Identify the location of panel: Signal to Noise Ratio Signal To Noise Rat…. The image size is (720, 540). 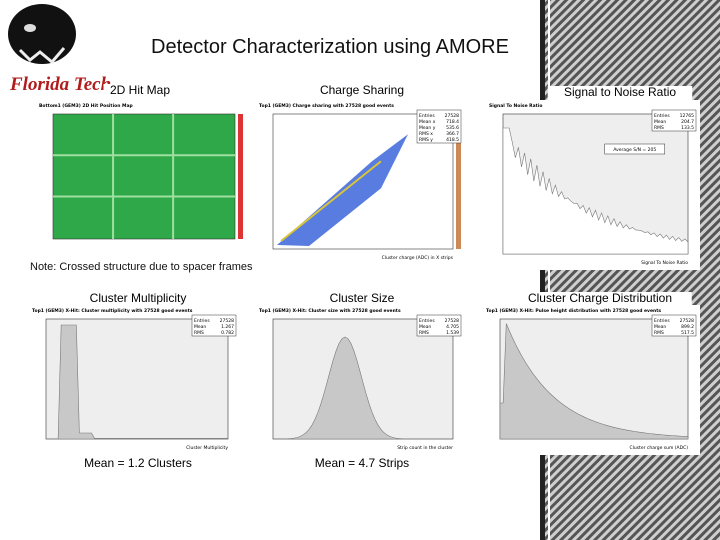
(592, 177).